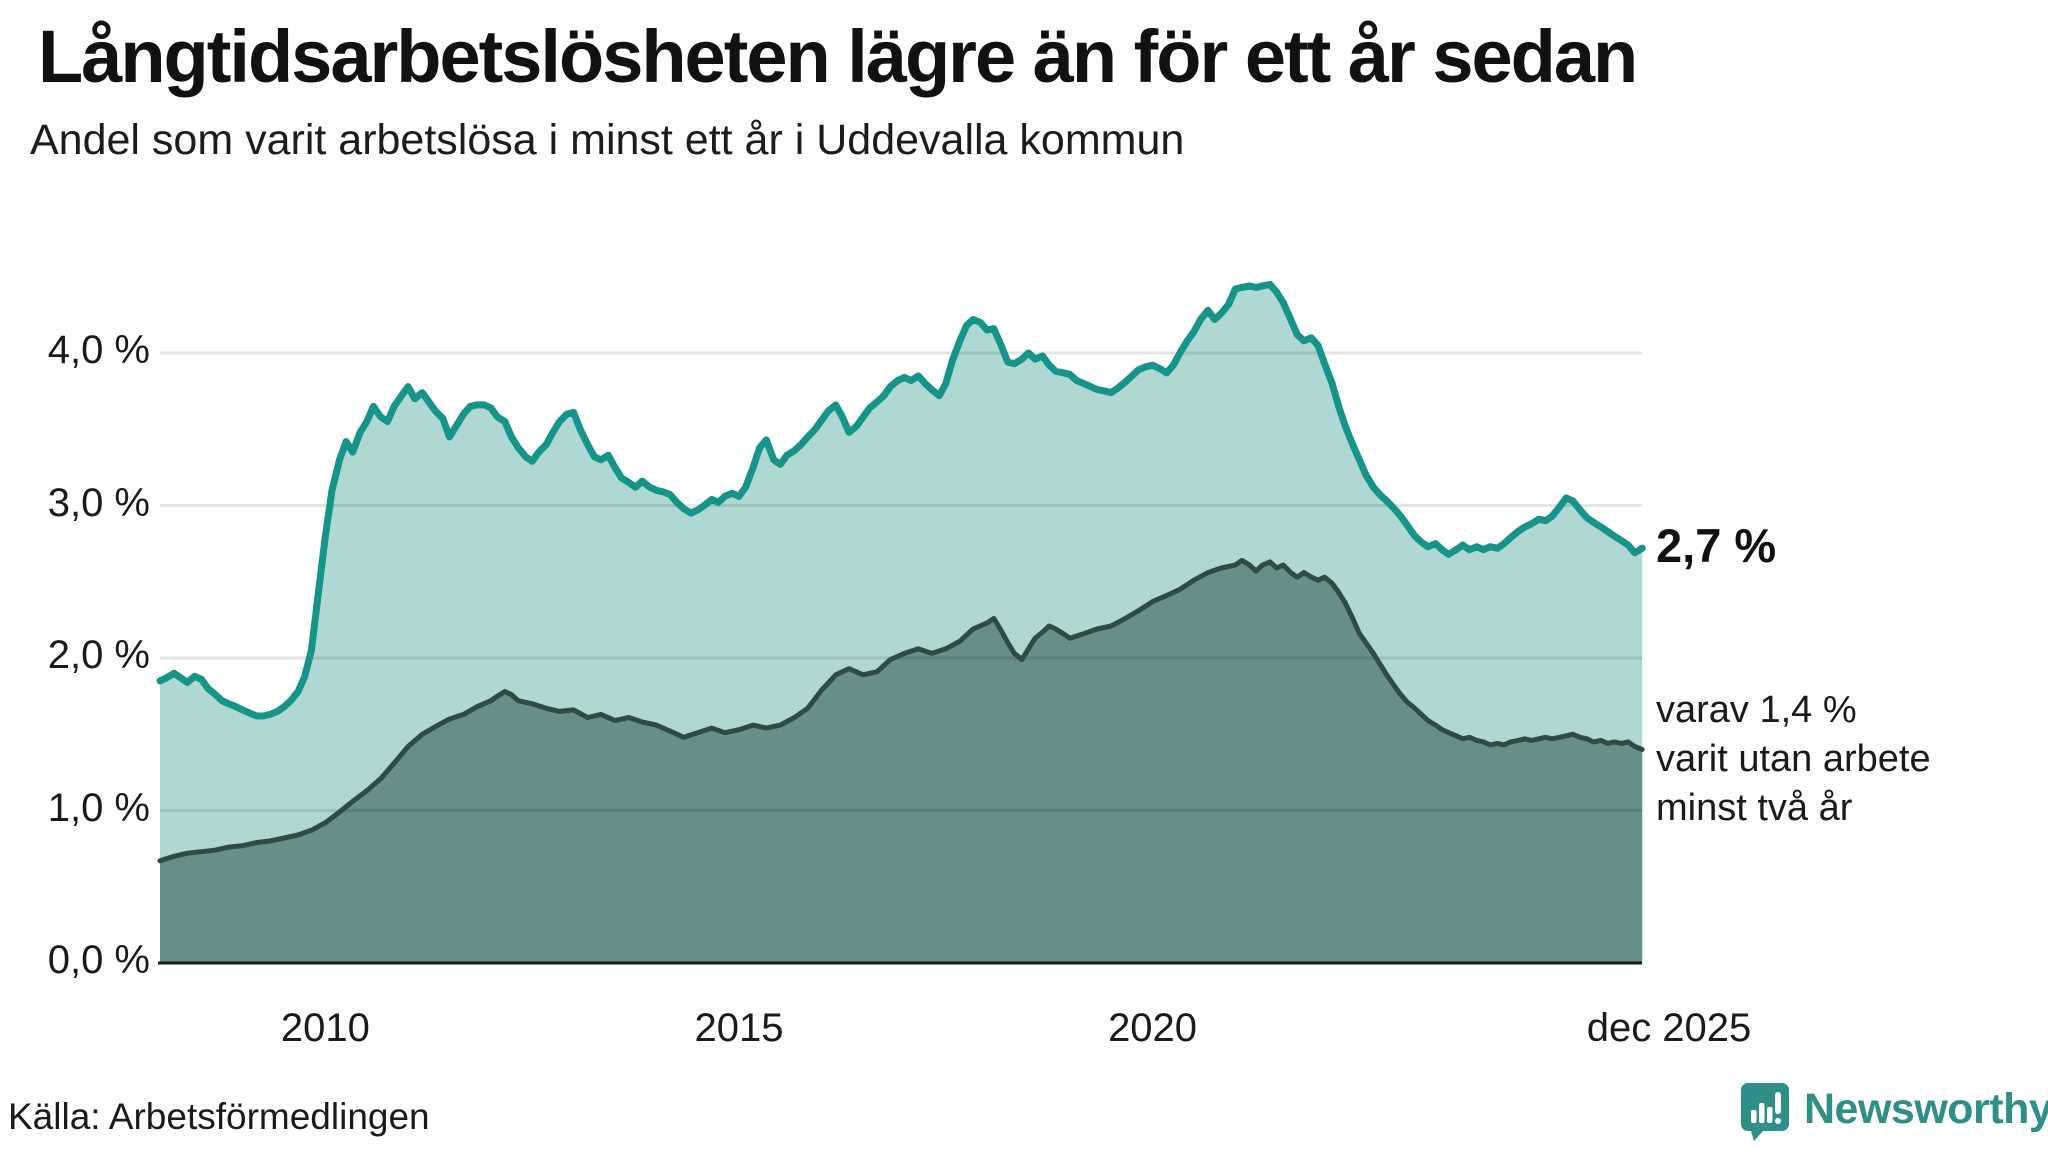 This screenshot has height=1152, width=2048. I want to click on speech-bubble-bar-chart-icon, so click(1765, 1112).